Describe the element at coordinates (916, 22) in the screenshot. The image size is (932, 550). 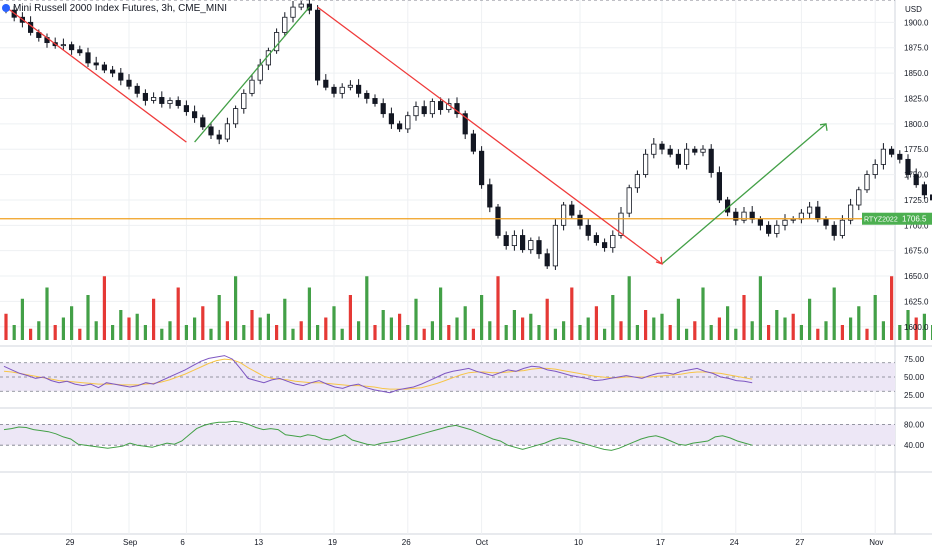
I see `price-tick-label: 1900.0` at that location.